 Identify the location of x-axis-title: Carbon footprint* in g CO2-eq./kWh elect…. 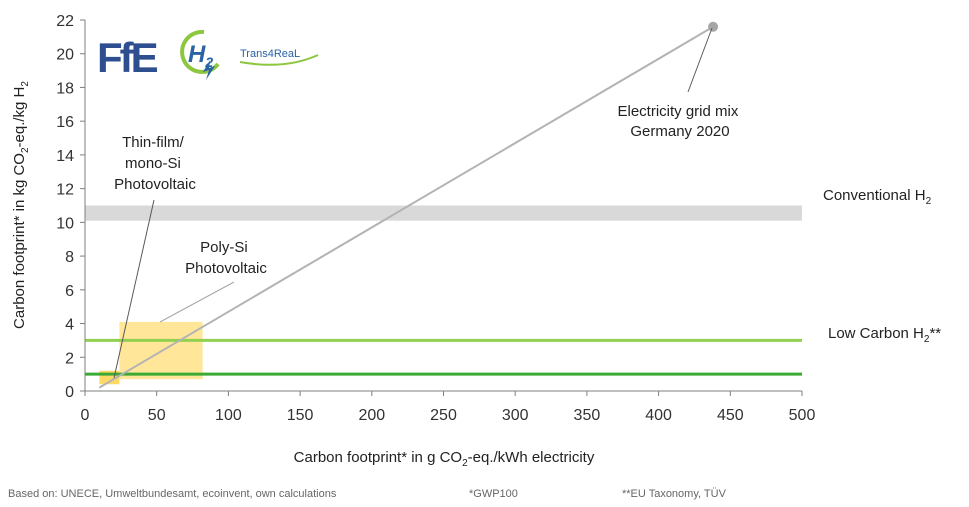
(444, 459).